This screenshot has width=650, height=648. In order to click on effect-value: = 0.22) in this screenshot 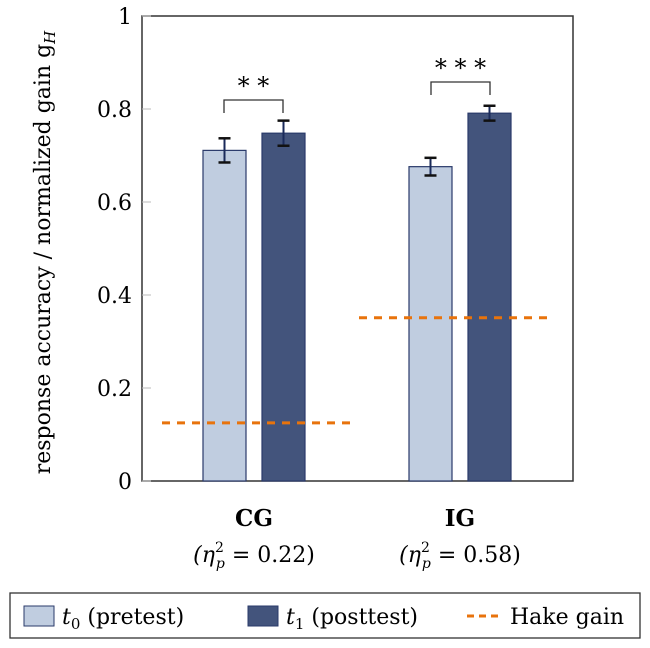, I will do `click(270, 555)`.